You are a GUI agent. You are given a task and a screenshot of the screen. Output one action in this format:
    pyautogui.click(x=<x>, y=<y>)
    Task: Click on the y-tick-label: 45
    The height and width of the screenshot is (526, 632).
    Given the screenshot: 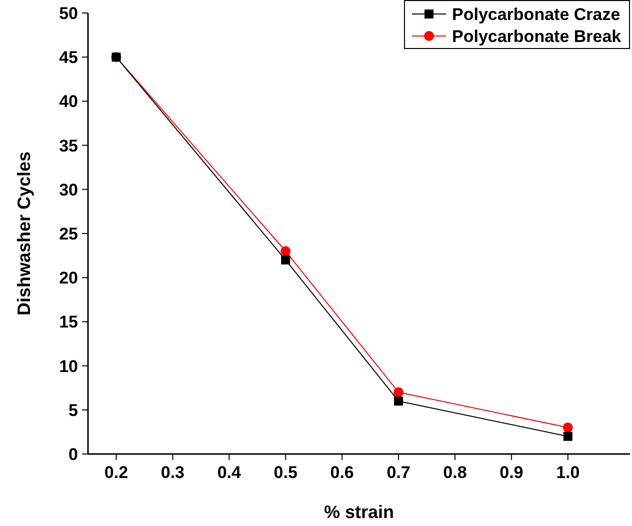 What is the action you would take?
    pyautogui.click(x=68, y=58)
    